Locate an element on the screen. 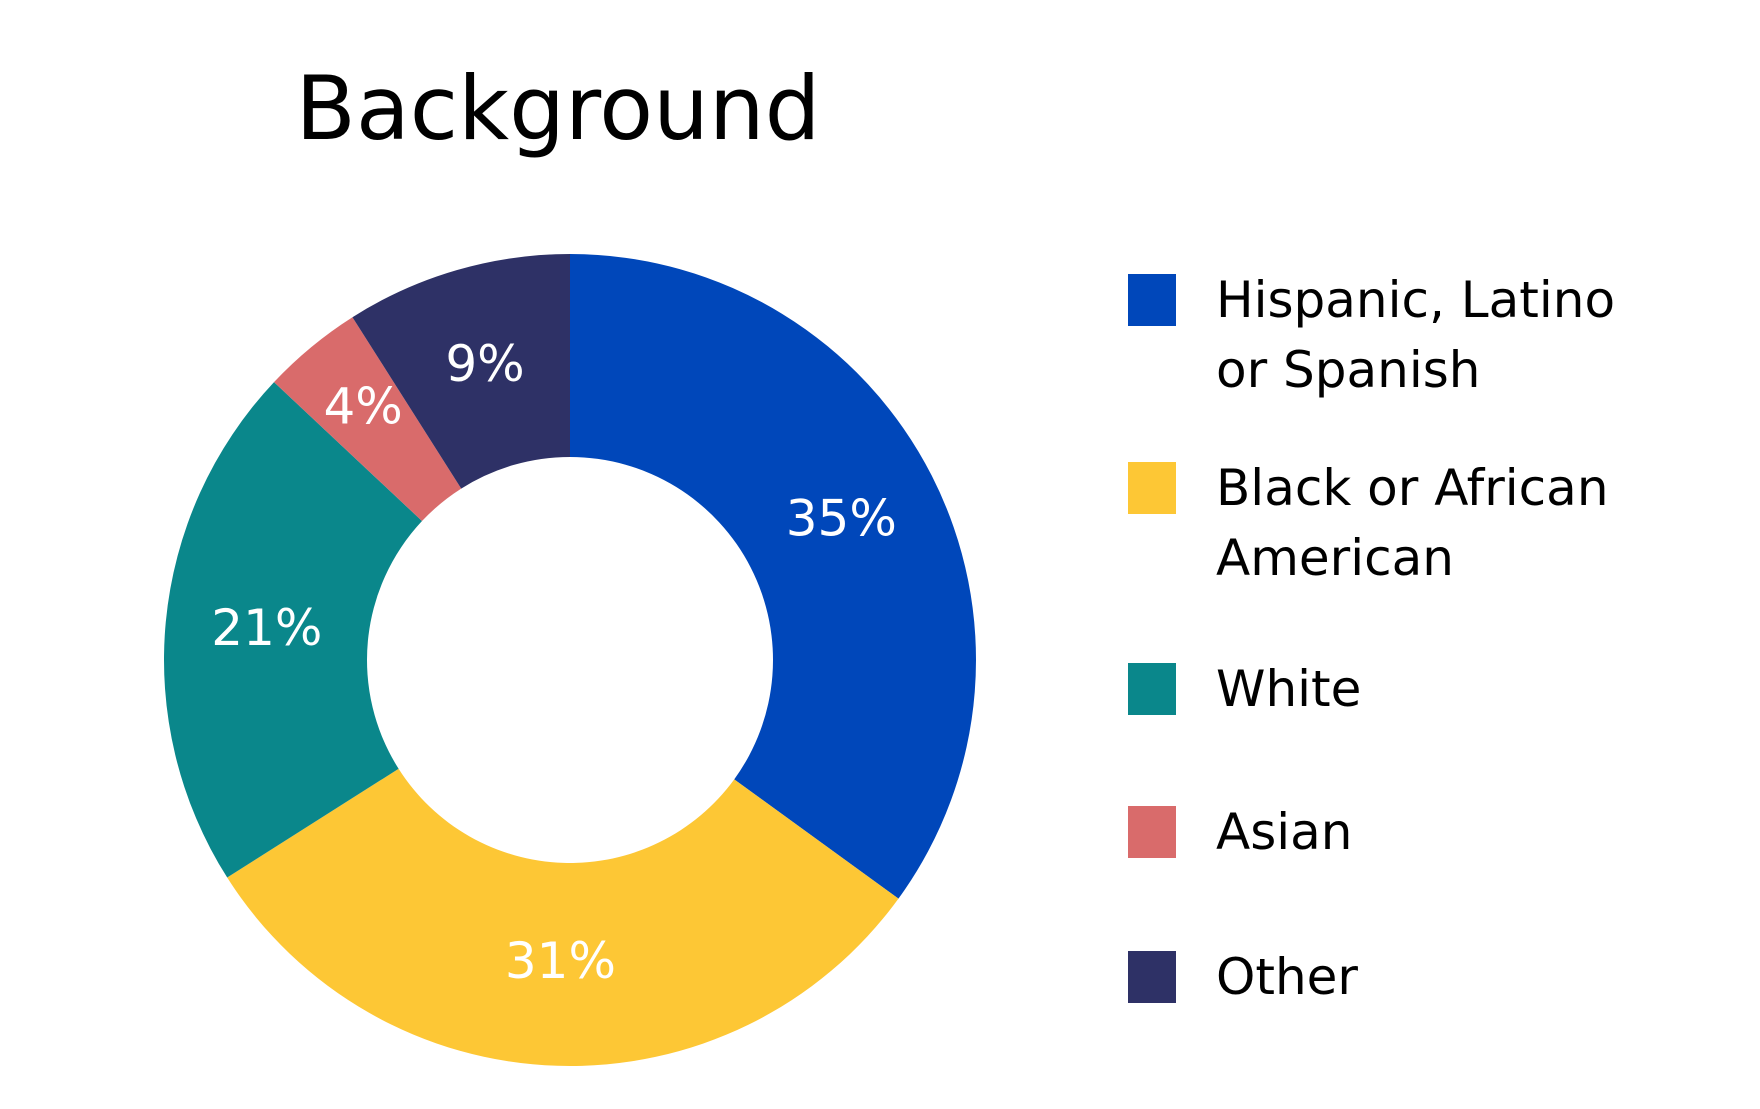  slice-label: 21% is located at coordinates (266, 628).